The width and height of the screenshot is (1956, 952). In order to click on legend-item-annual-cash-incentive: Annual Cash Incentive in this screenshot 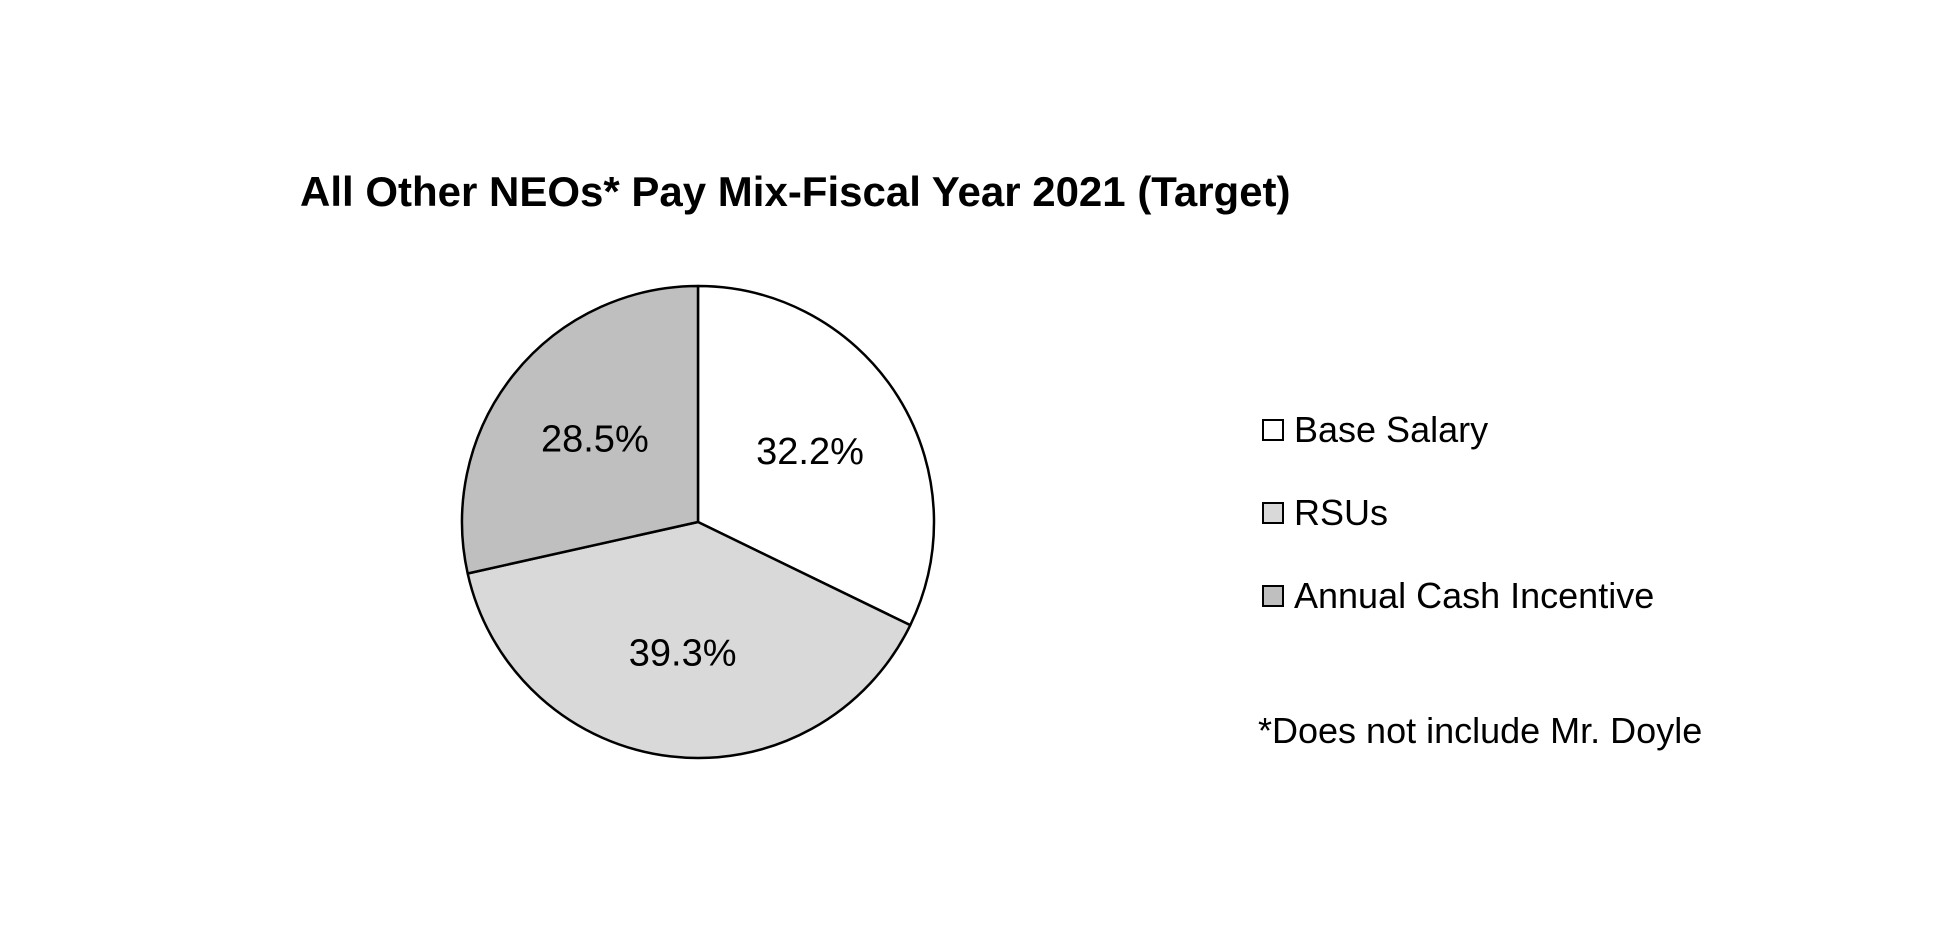, I will do `click(1458, 596)`.